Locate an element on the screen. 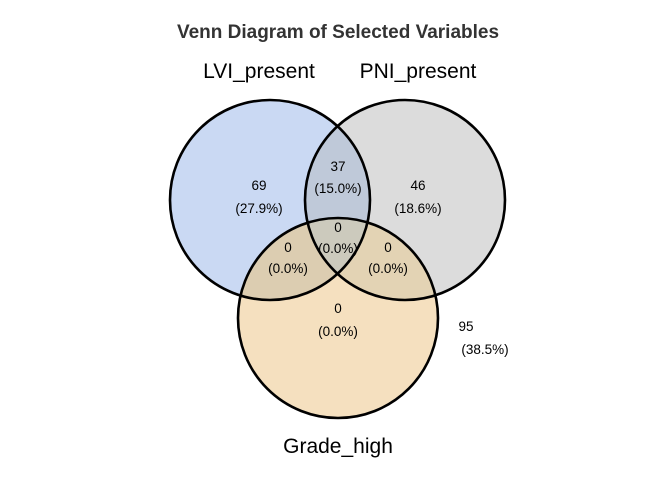 This screenshot has width=672, height=480. diagram-title: Venn Diagram of Selected Variables is located at coordinates (338, 32).